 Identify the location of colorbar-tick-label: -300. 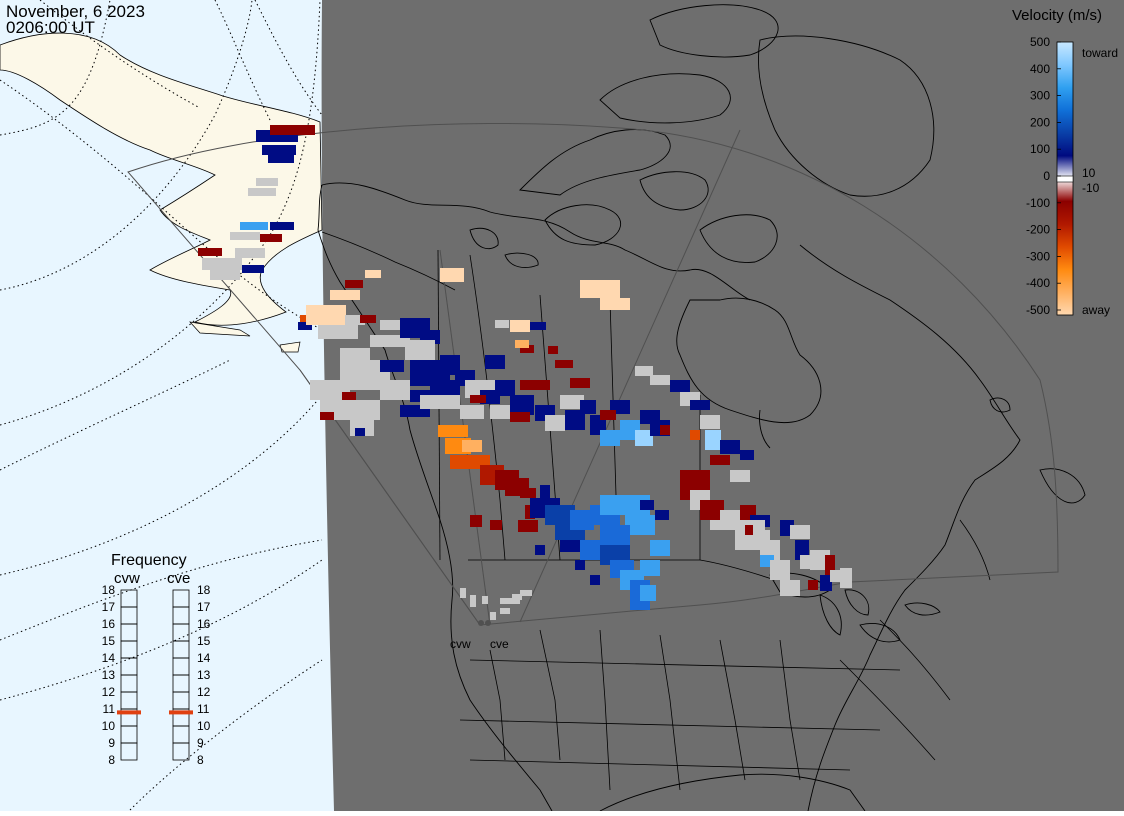
(1038, 256).